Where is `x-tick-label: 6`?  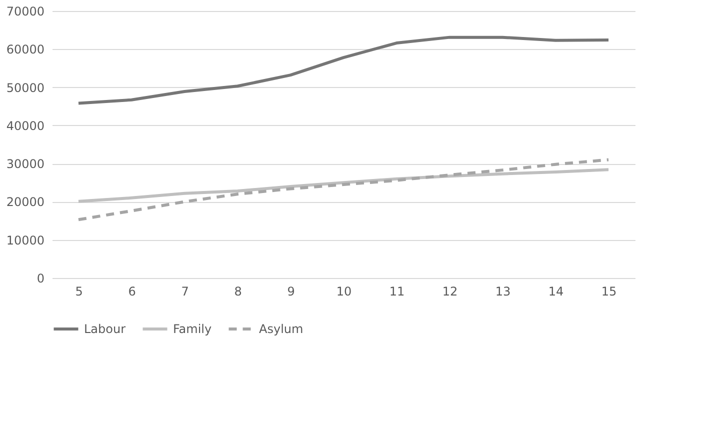
x-tick-label: 6 is located at coordinates (132, 291).